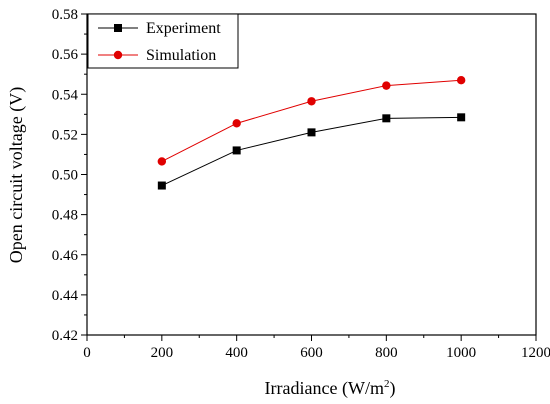 The height and width of the screenshot is (404, 550). I want to click on x-tick-label: 200, so click(162, 353).